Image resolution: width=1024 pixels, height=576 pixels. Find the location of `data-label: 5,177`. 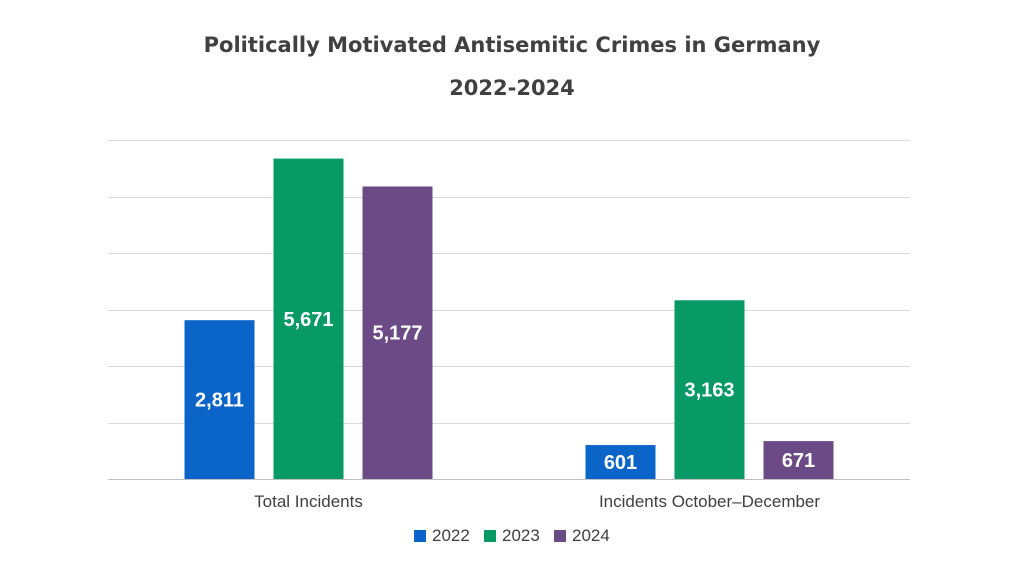

data-label: 5,177 is located at coordinates (397, 334).